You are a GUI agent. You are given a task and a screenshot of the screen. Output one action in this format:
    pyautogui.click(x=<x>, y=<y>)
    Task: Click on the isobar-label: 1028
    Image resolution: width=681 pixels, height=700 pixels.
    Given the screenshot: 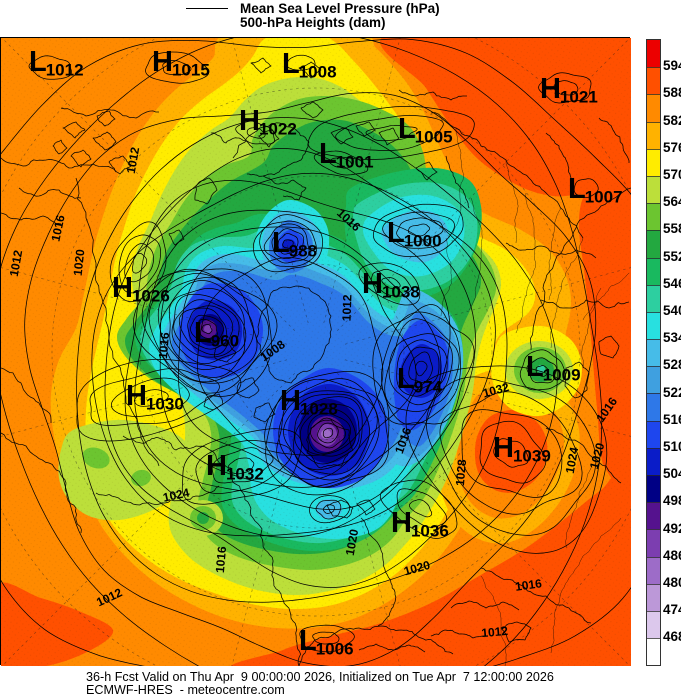 What is the action you would take?
    pyautogui.click(x=461, y=472)
    